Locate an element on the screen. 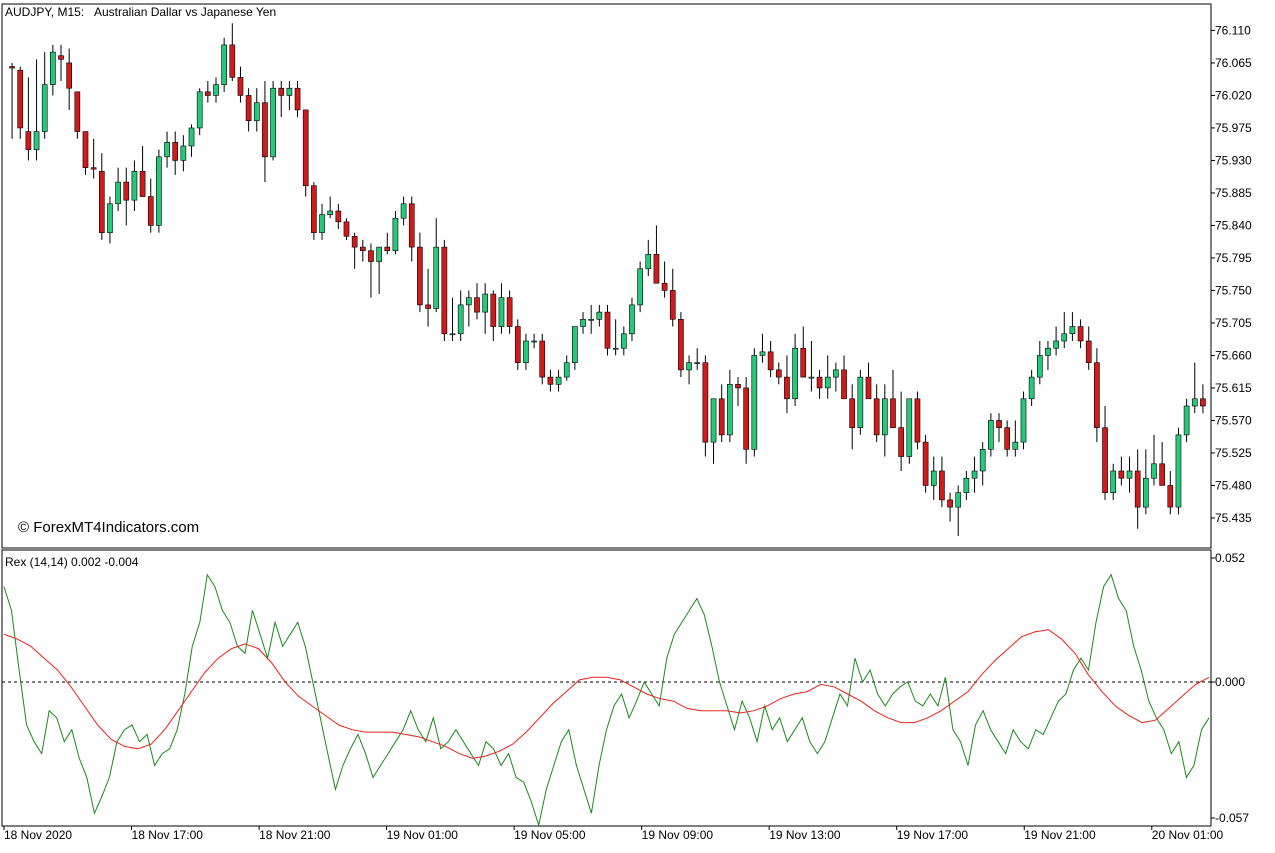 The image size is (1275, 853). price-tick-label: 75.570 is located at coordinates (1233, 420).